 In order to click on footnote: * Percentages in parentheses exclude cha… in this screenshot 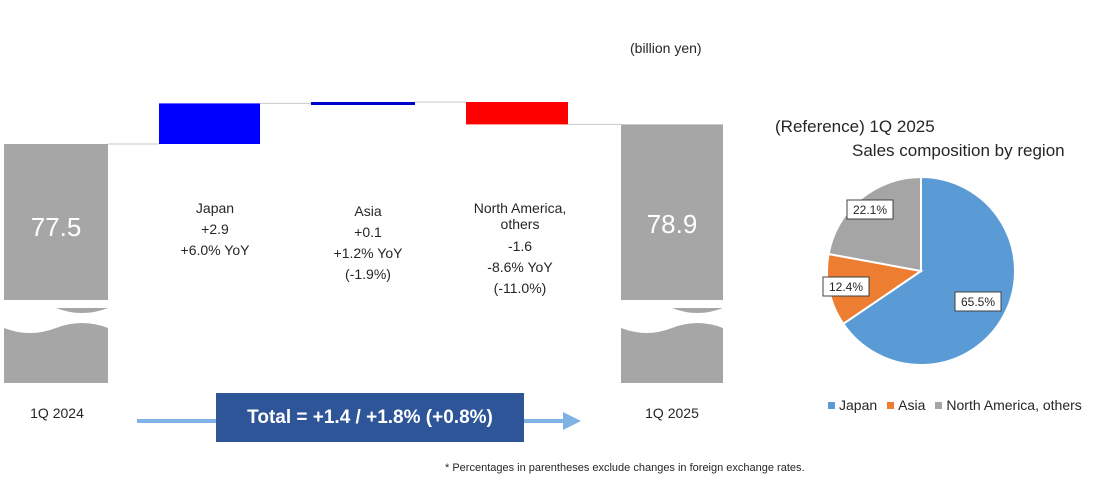, I will do `click(625, 468)`.